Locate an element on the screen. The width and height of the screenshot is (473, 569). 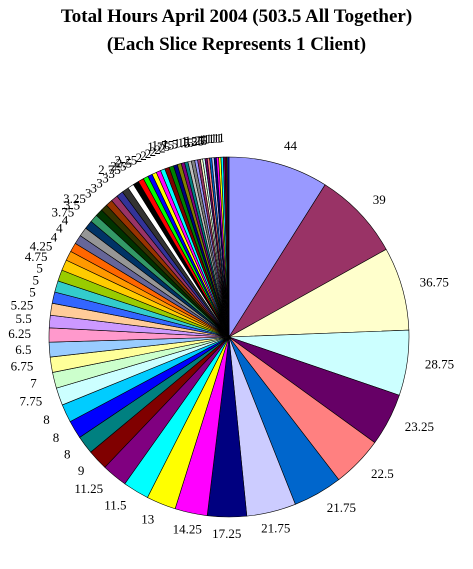
slice-data-label: 11.25 is located at coordinates (88, 488).